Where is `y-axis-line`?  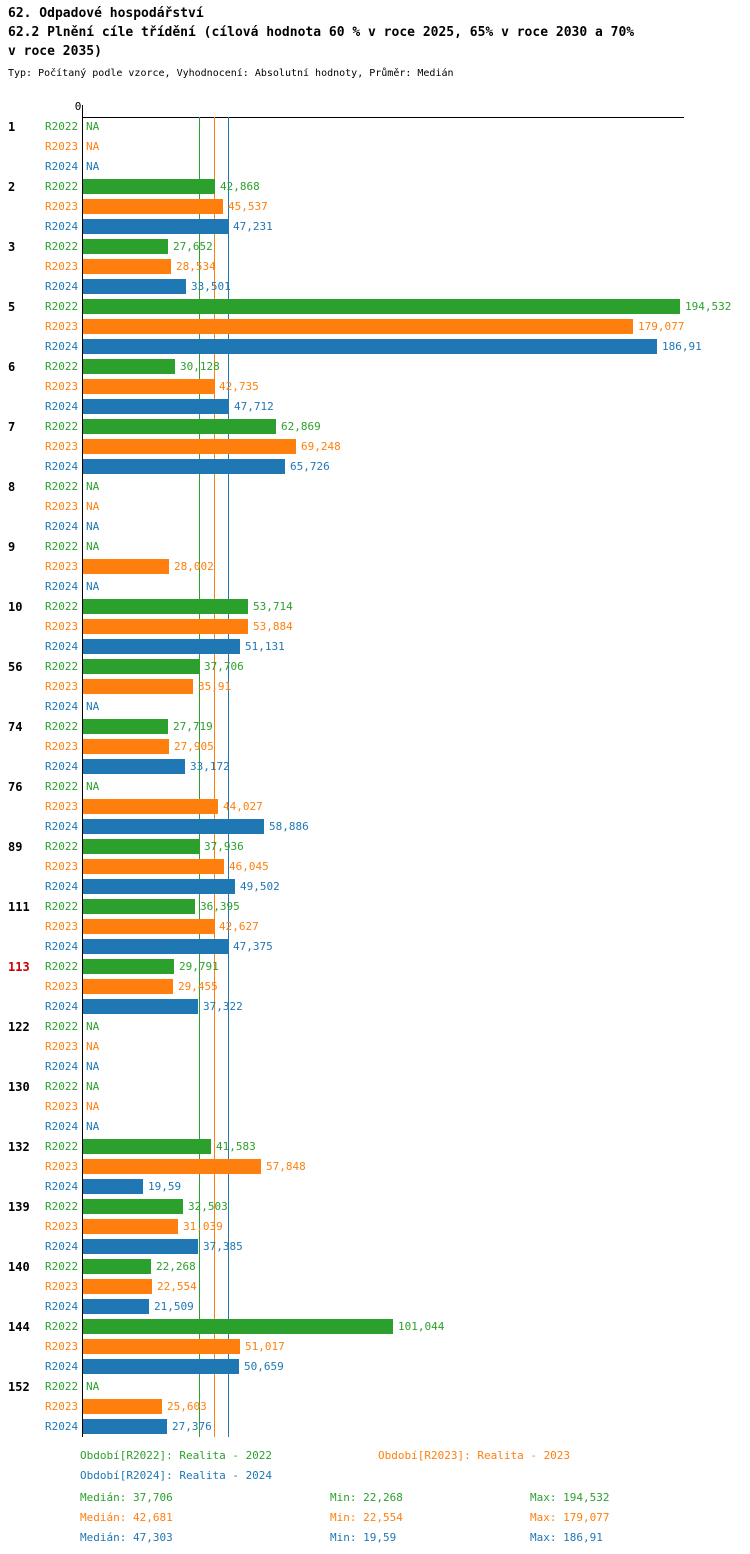
y-axis-line is located at coordinates (82, 771).